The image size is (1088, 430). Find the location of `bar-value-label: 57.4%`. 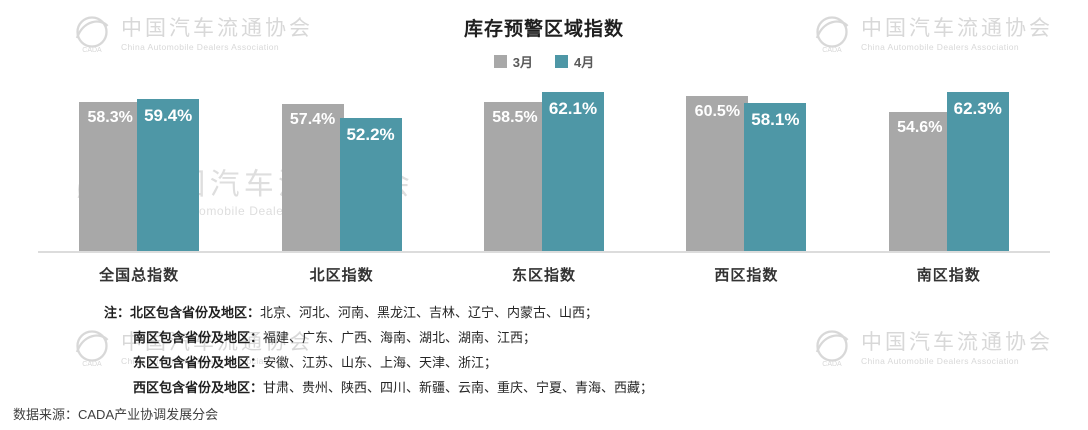

bar-value-label: 57.4% is located at coordinates (312, 119).